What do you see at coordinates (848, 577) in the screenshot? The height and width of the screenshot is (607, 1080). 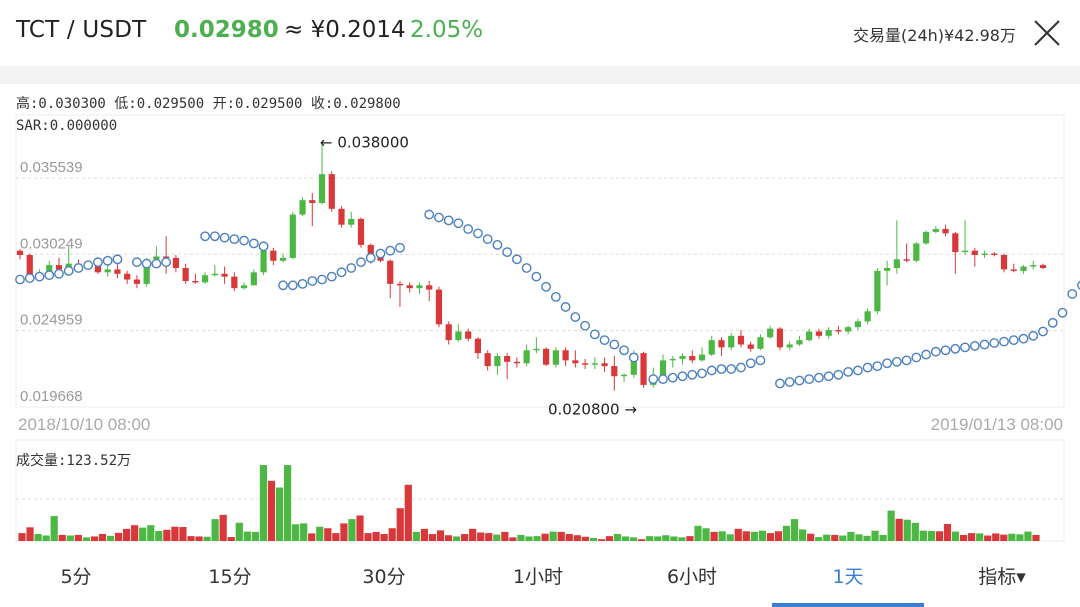 I see `tab-1day: 1天` at bounding box center [848, 577].